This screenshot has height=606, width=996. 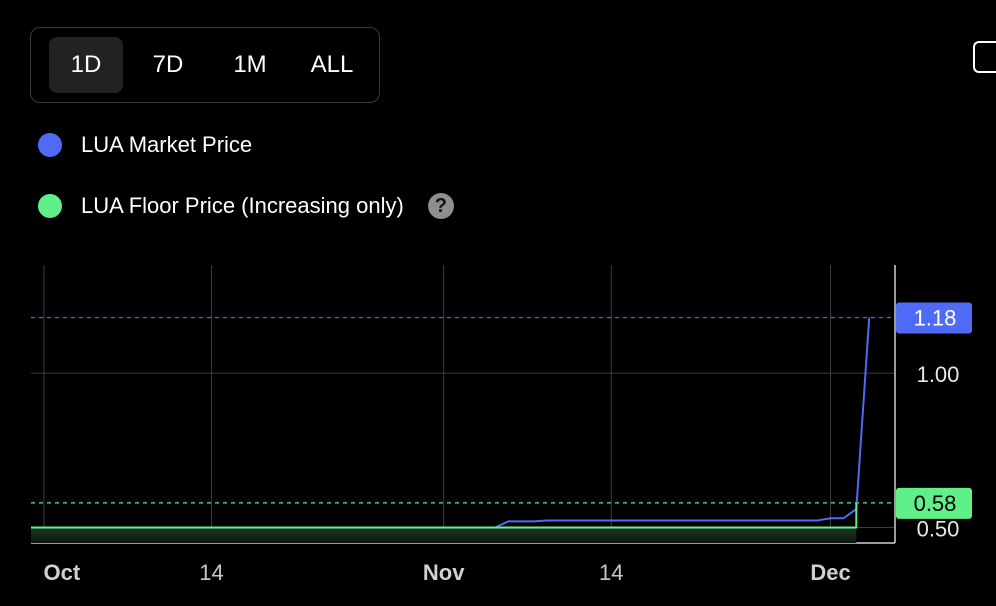 I want to click on legend-floor-price: LUA Floor Price (Increasing only) ?, so click(x=246, y=206).